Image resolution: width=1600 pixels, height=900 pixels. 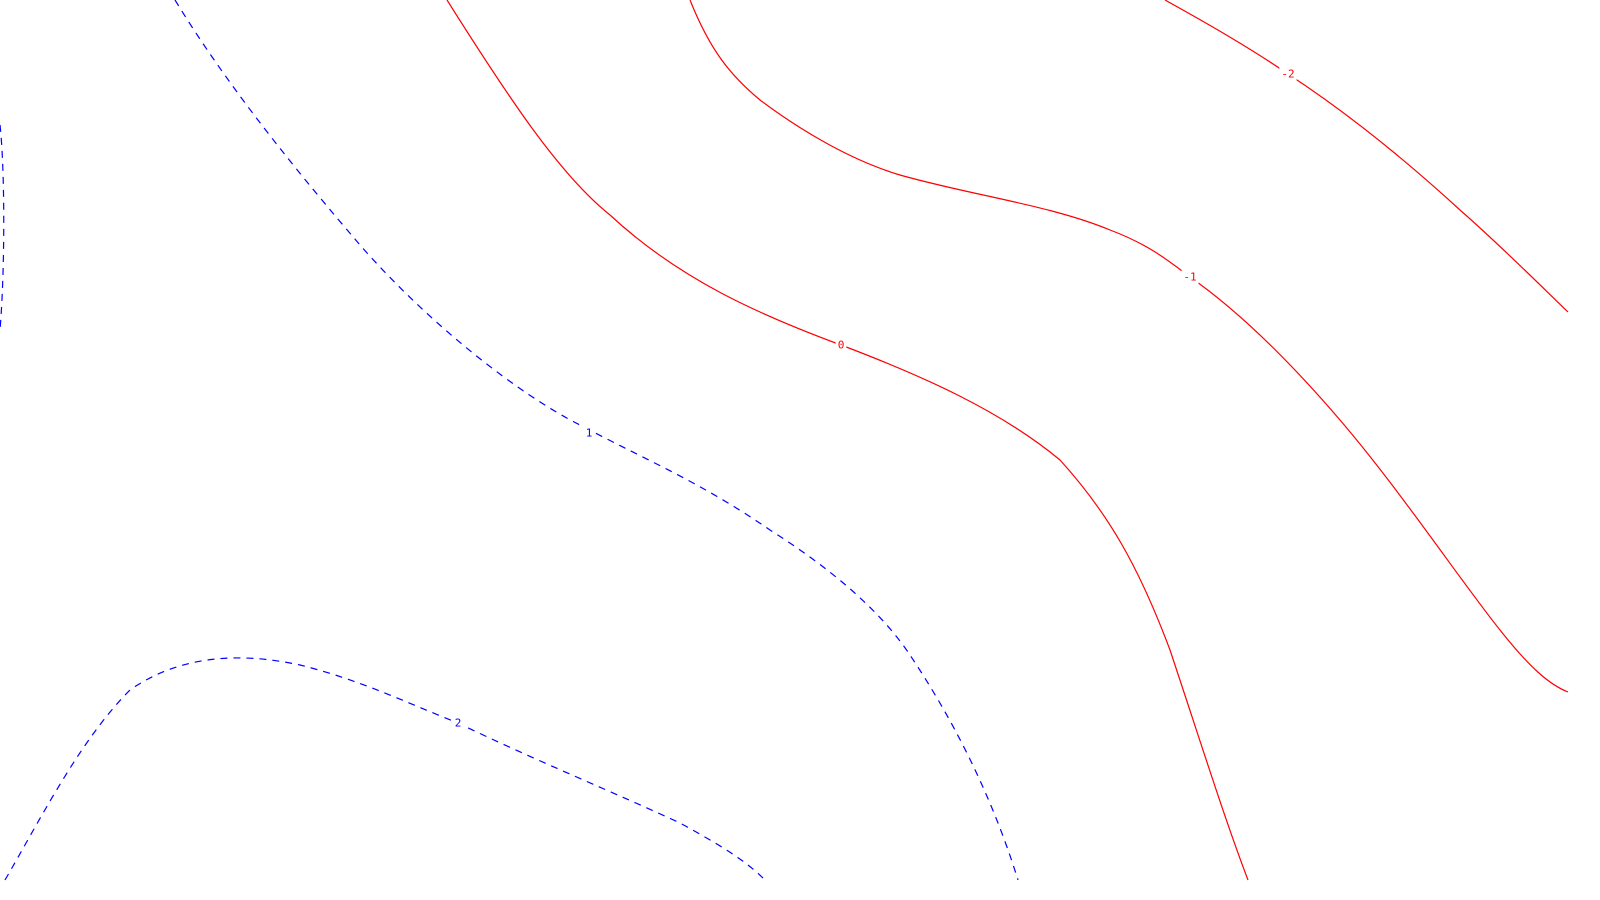 I want to click on contour-label-level-2: 2, so click(x=458, y=723).